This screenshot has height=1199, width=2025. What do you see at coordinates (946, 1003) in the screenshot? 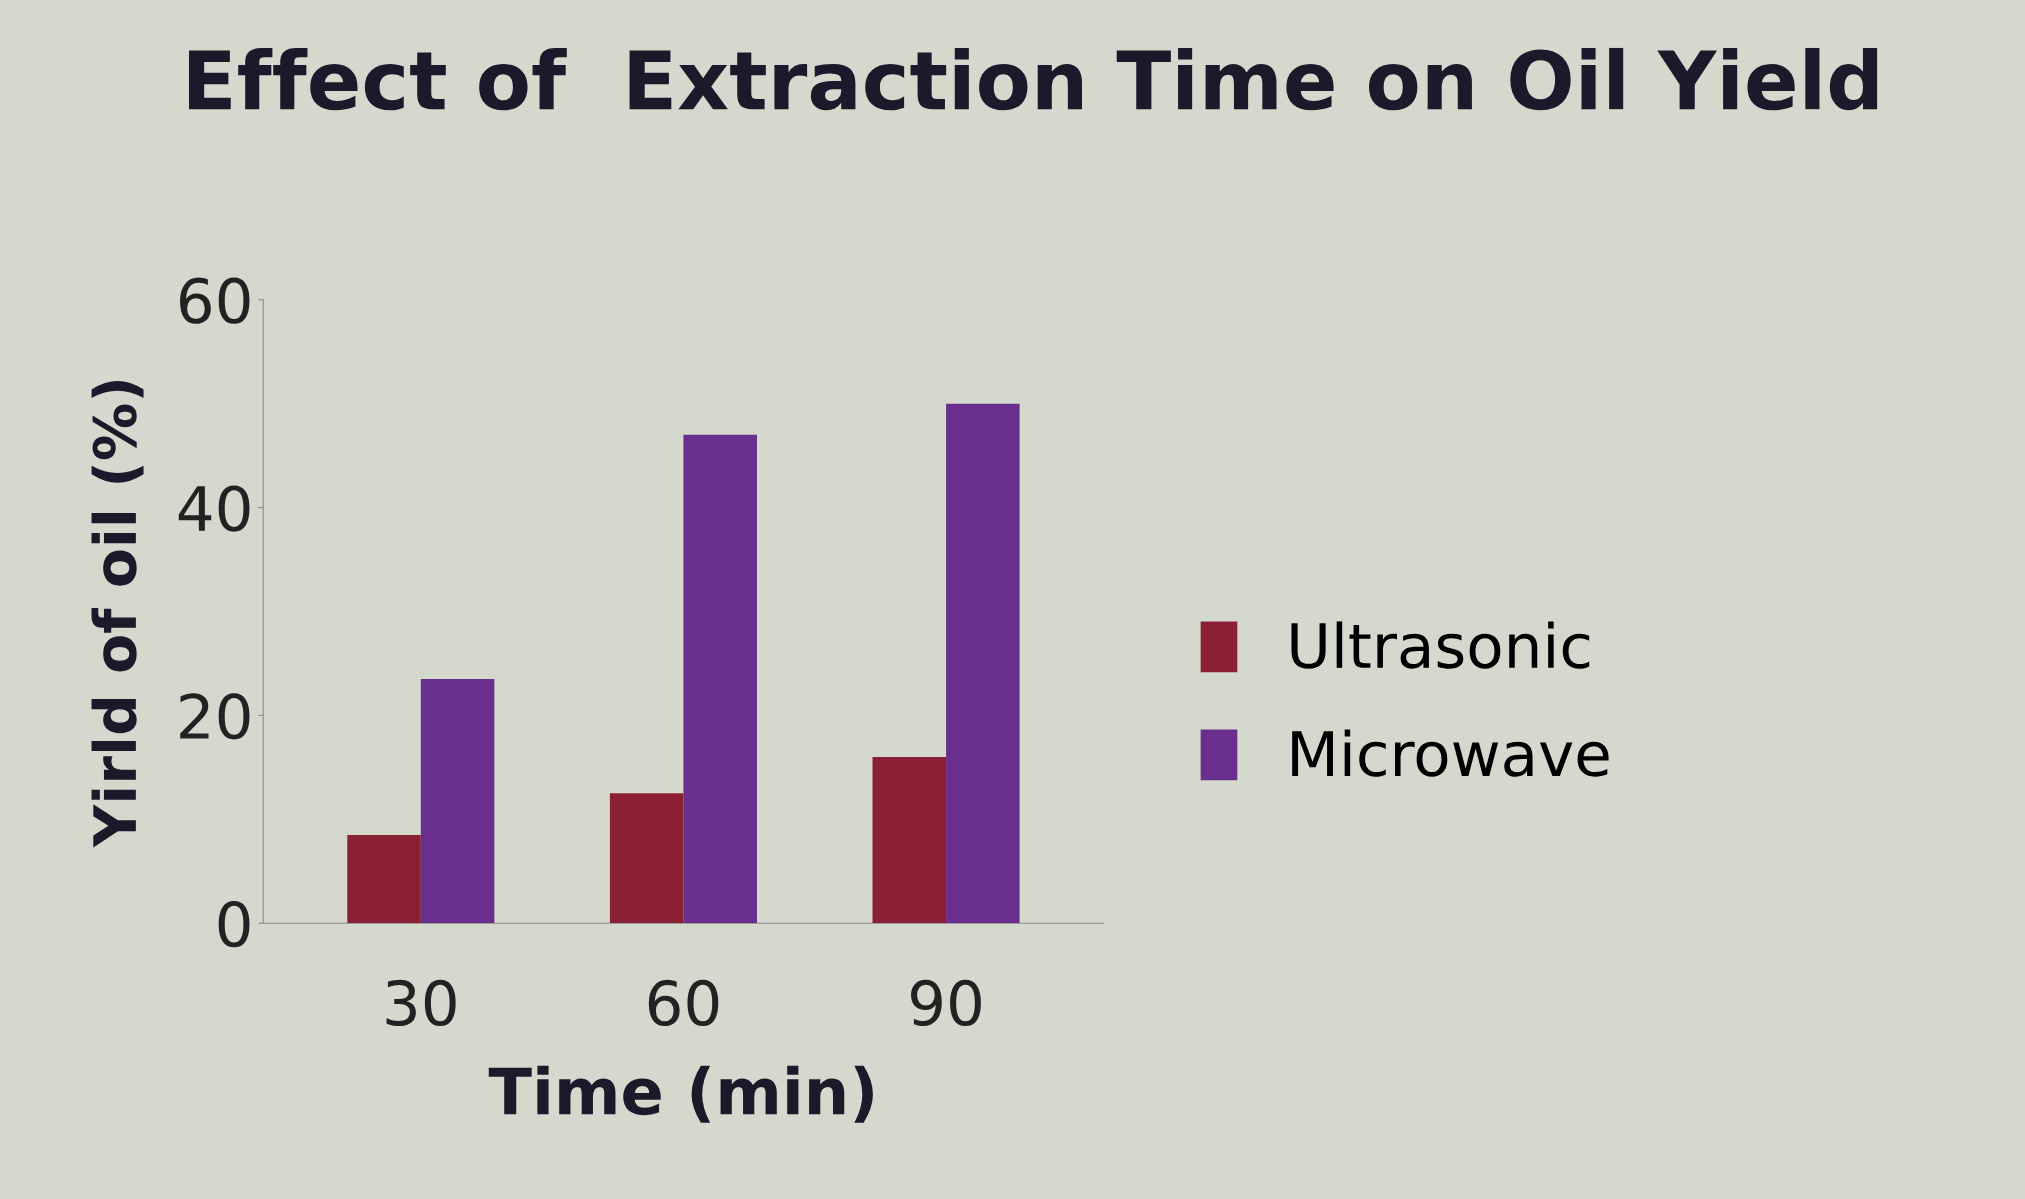
I see `x-tick-label: 90` at bounding box center [946, 1003].